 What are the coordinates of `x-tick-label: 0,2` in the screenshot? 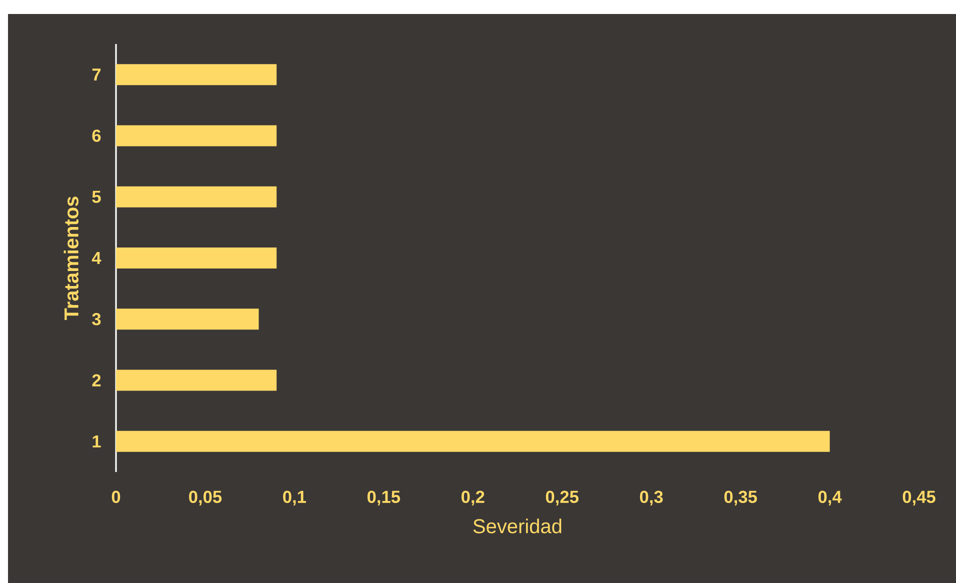 It's located at (473, 498).